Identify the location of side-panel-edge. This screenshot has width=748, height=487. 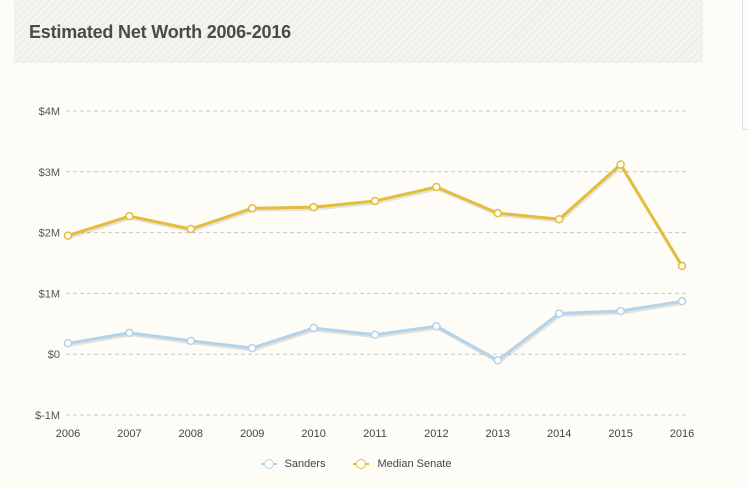
(745, 65).